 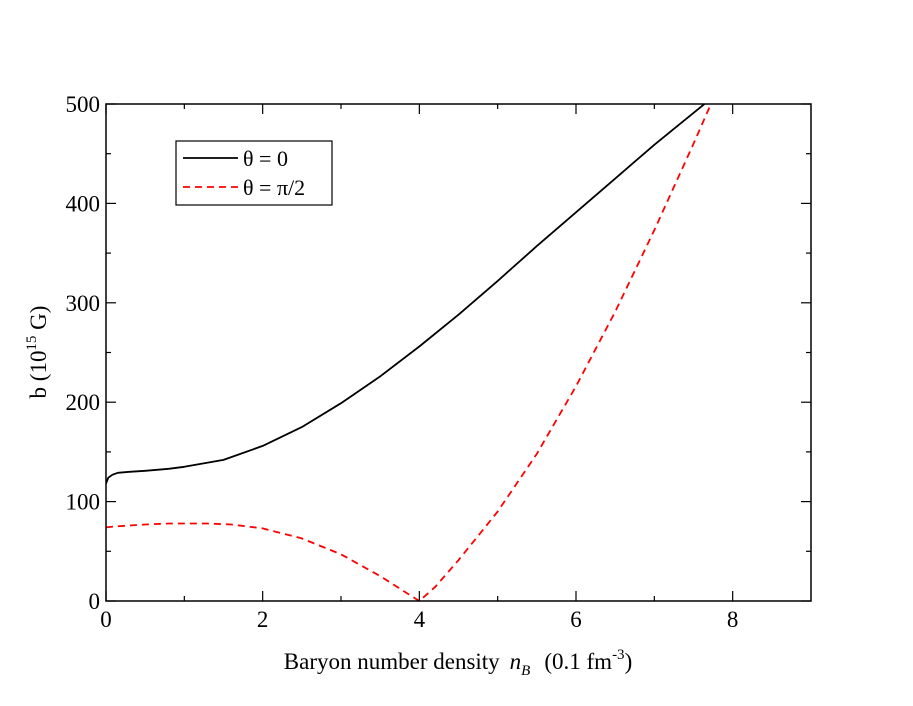 What do you see at coordinates (274, 187) in the screenshot?
I see `legend-label-theta-pi-2: θ = π/2` at bounding box center [274, 187].